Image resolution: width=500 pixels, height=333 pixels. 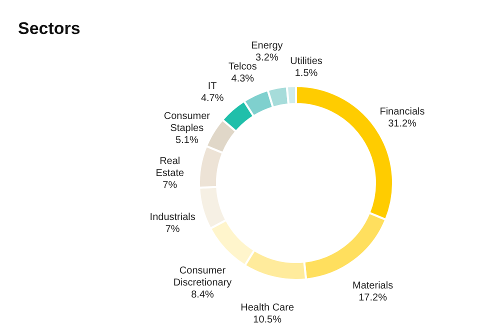 I want to click on chart-title: Sectors, so click(x=49, y=28).